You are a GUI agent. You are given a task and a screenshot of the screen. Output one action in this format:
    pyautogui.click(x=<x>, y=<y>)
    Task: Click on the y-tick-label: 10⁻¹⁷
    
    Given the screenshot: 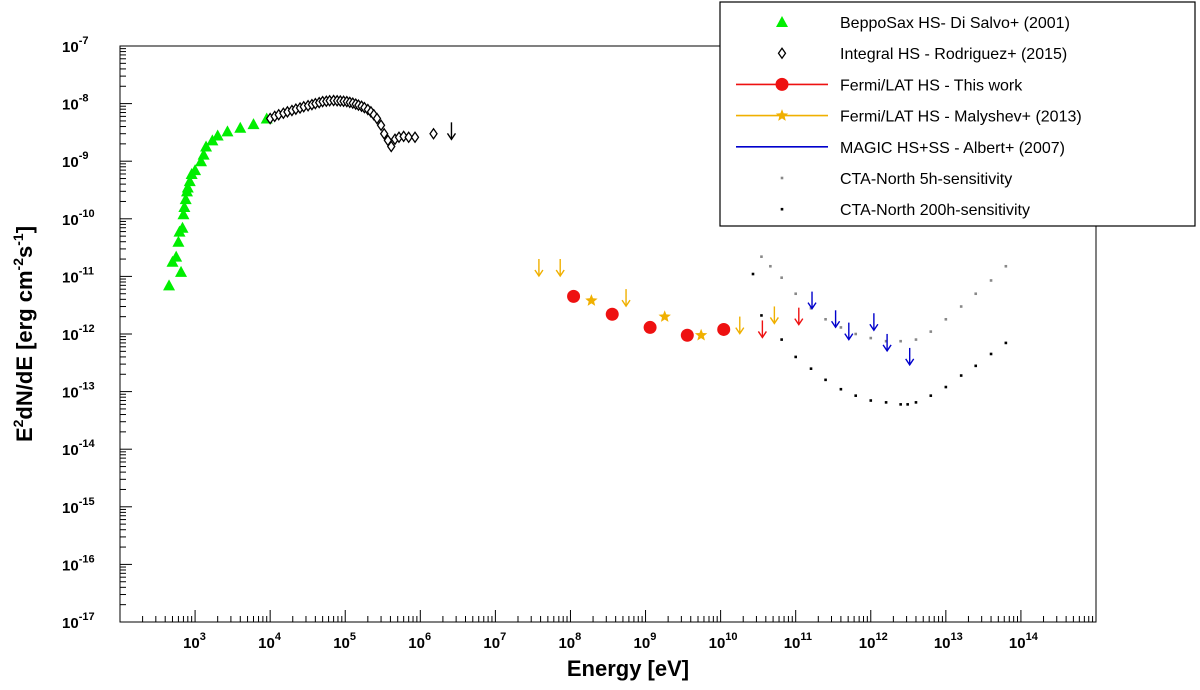 What is the action you would take?
    pyautogui.click(x=78, y=621)
    